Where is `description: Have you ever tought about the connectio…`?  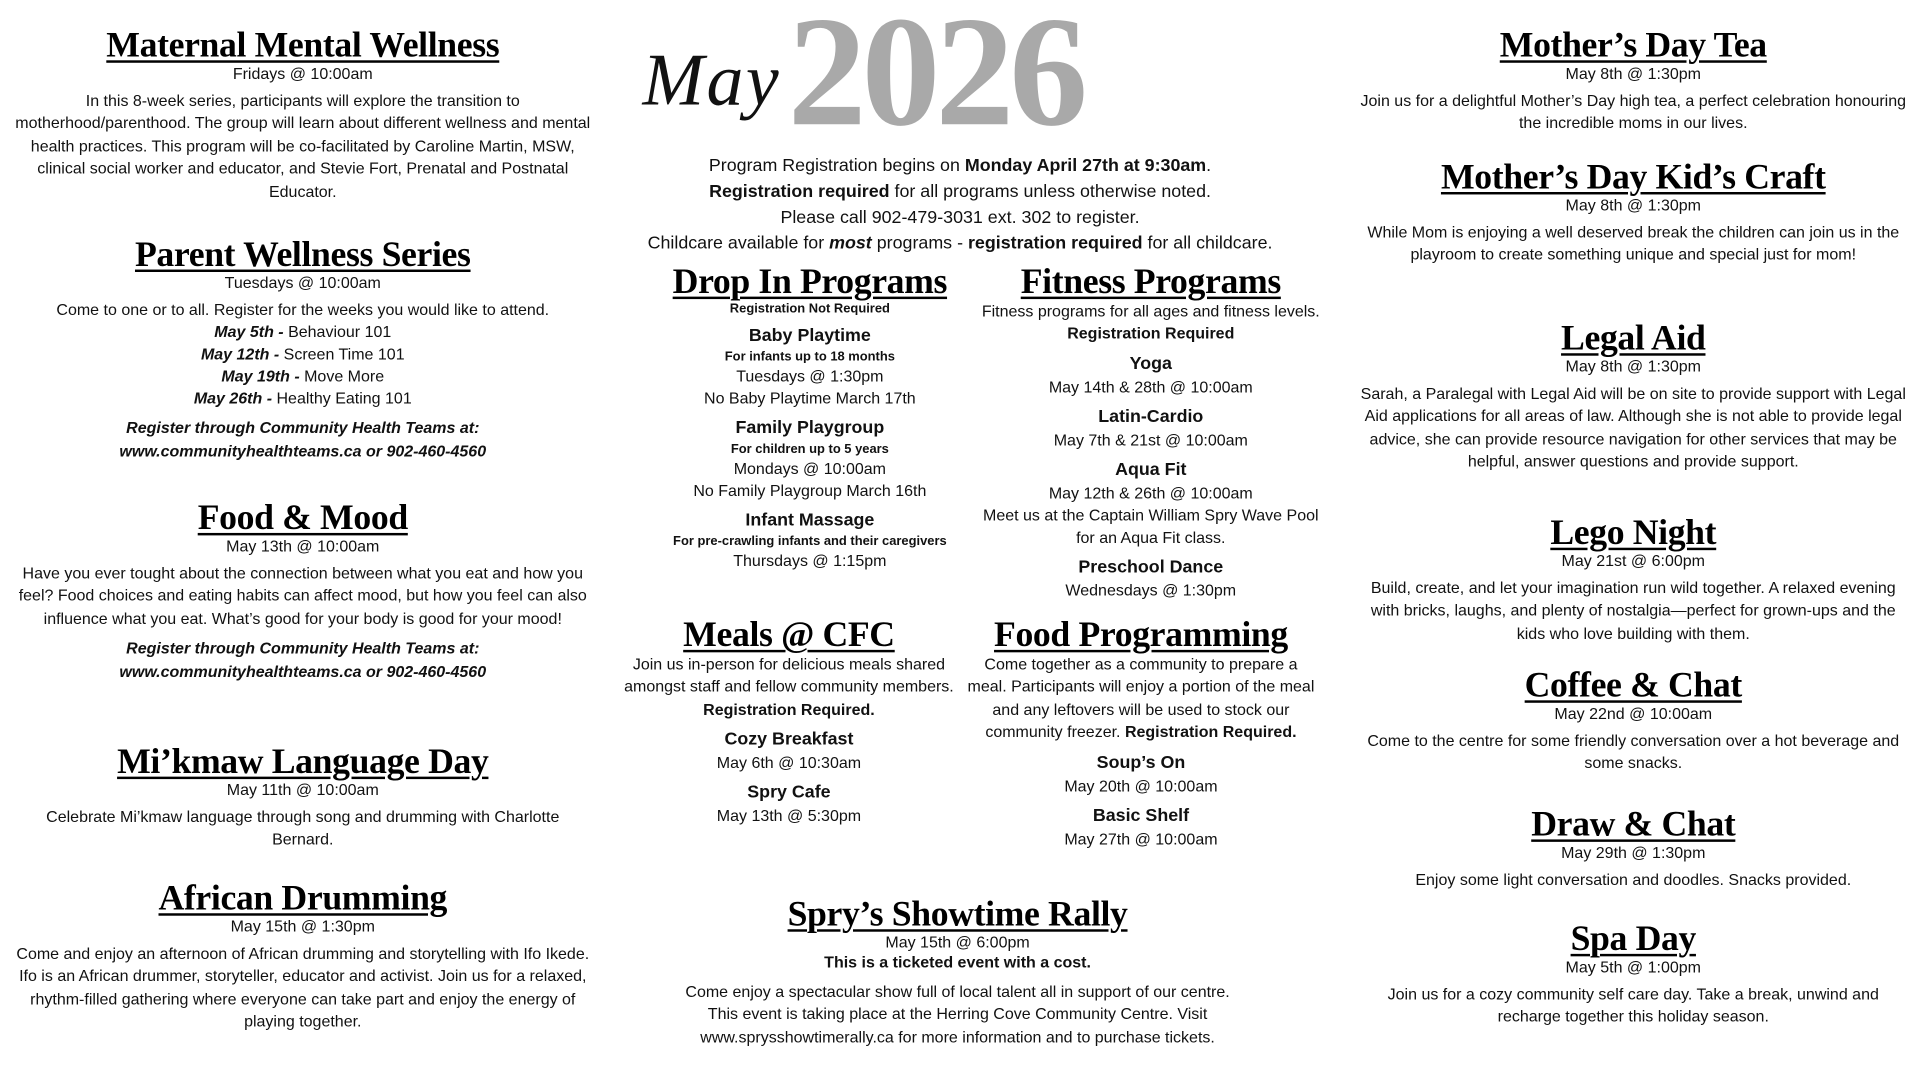 description: Have you ever tought about the connectio… is located at coordinates (303, 596).